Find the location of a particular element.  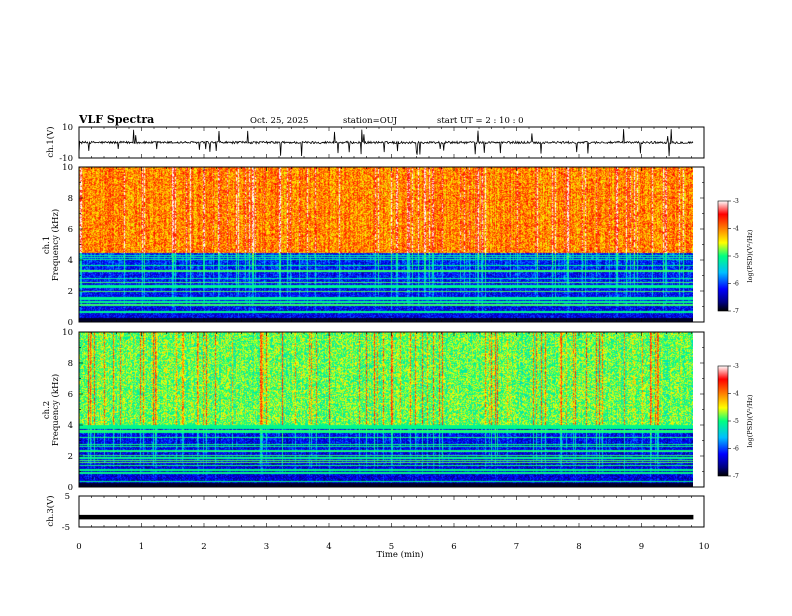

time-tick-label: 8 is located at coordinates (578, 547).